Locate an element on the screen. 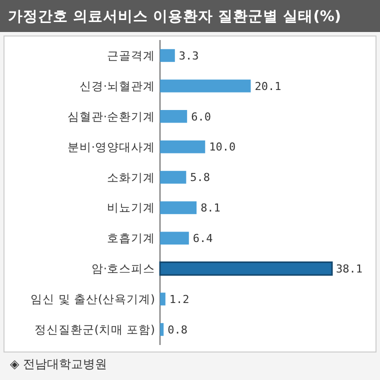 The image size is (380, 380). y-tick-label: 근골격계 is located at coordinates (131, 55).